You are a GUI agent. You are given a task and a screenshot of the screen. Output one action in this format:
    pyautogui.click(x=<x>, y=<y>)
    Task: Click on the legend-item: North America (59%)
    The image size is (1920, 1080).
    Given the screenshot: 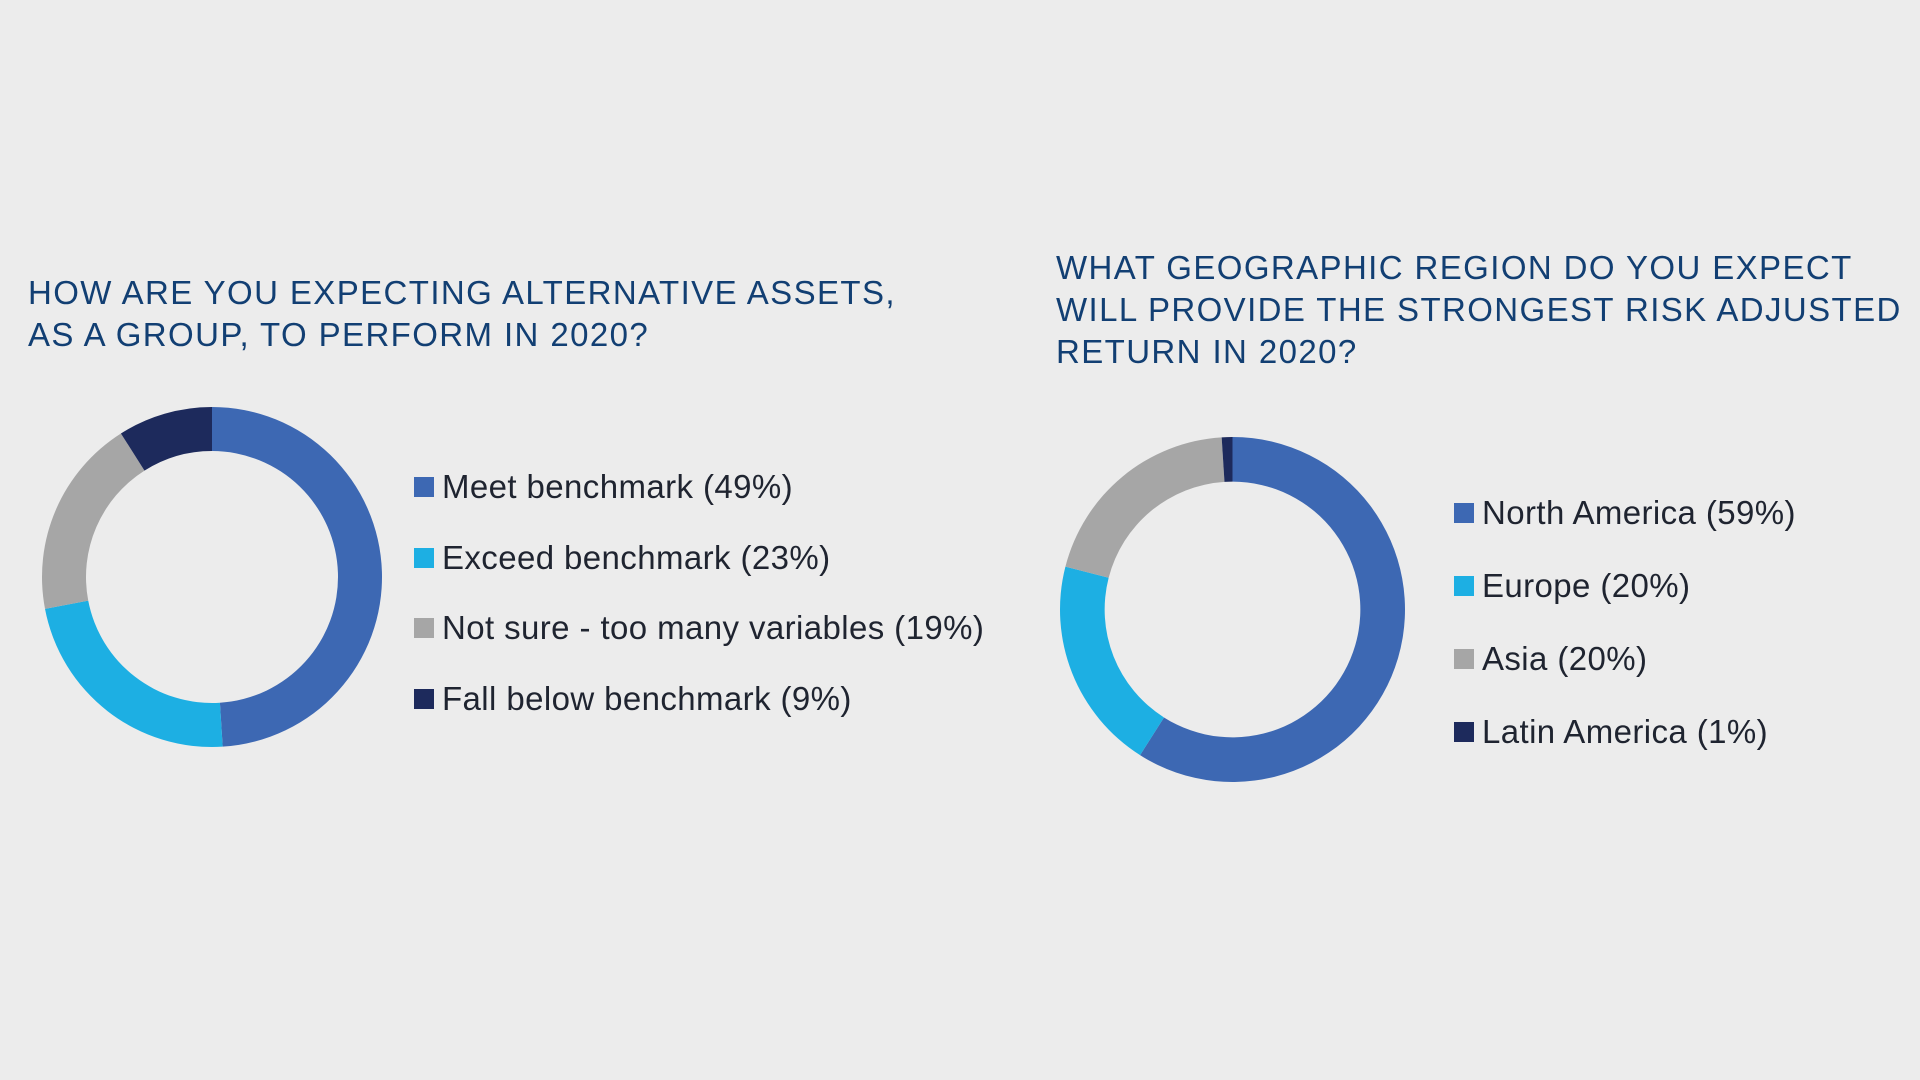 What is the action you would take?
    pyautogui.click(x=1625, y=512)
    